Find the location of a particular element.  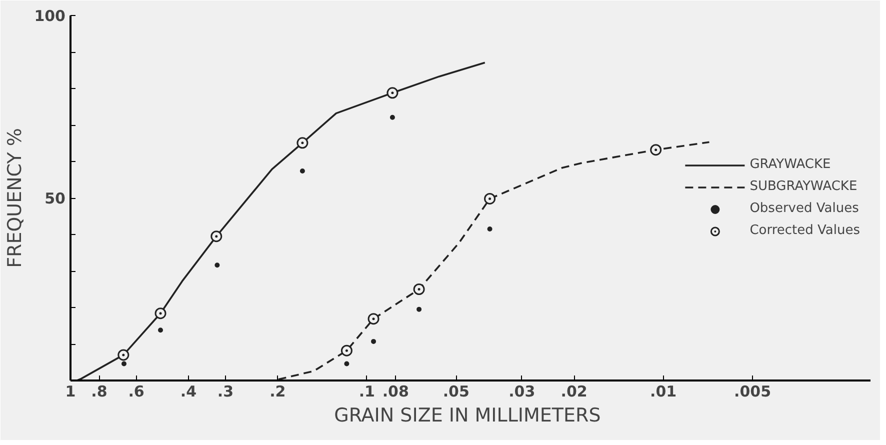

legend-label: Observed Values is located at coordinates (804, 208).